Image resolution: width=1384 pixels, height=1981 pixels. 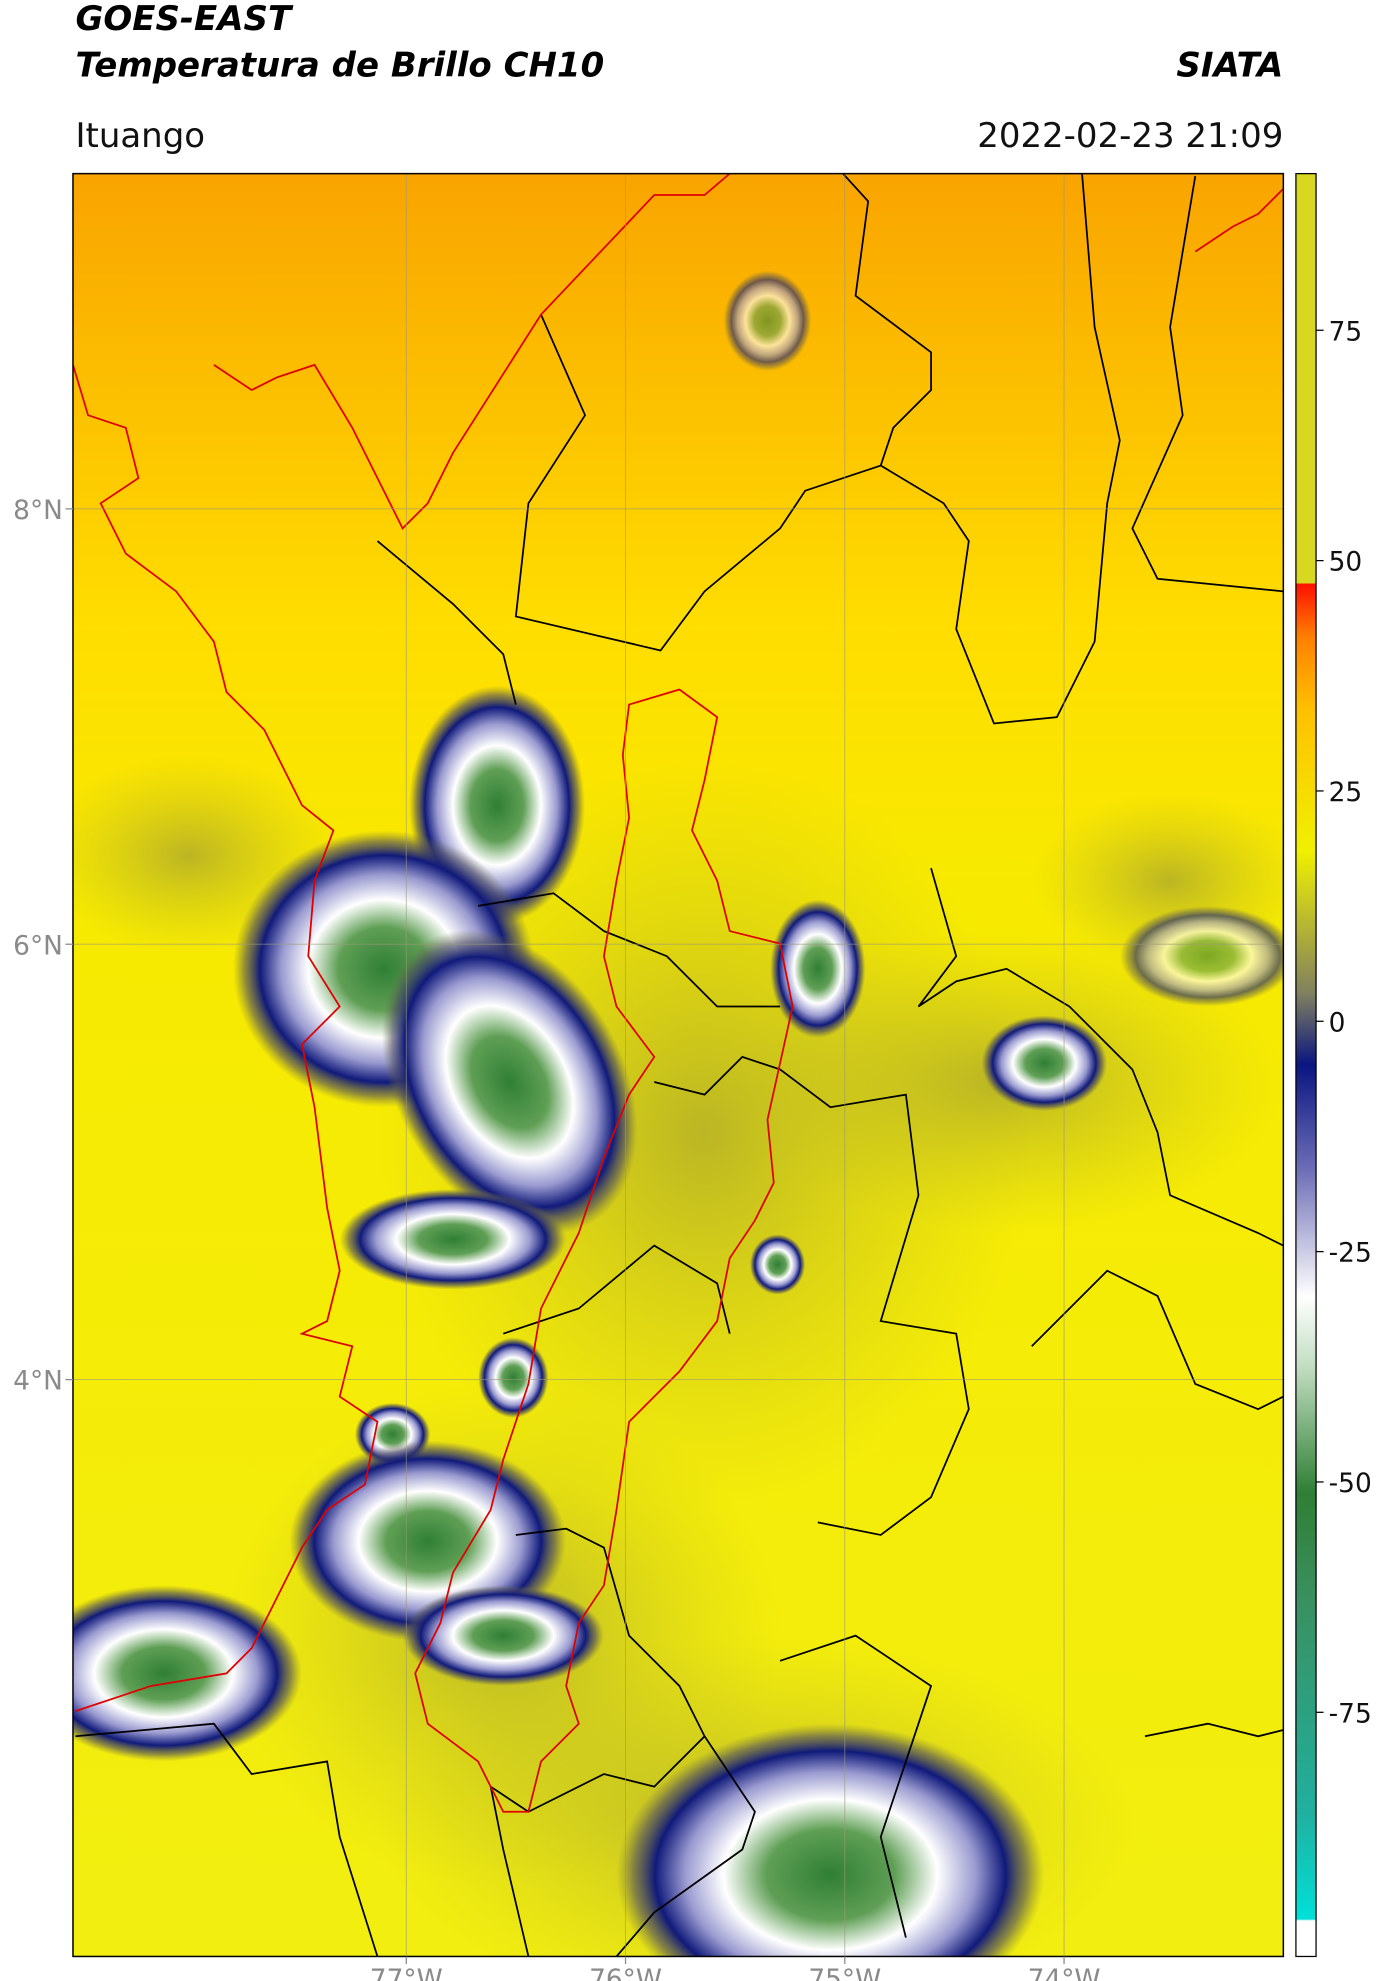 I want to click on title: GOES-EAST, so click(x=184, y=19).